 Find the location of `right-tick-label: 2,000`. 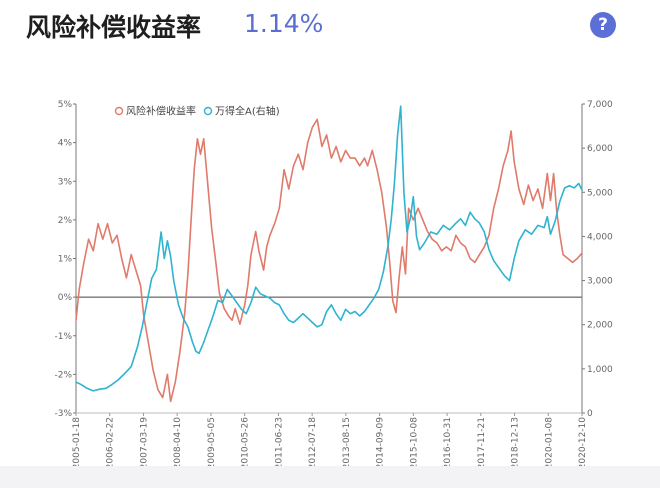

right-tick-label: 2,000 is located at coordinates (600, 326).